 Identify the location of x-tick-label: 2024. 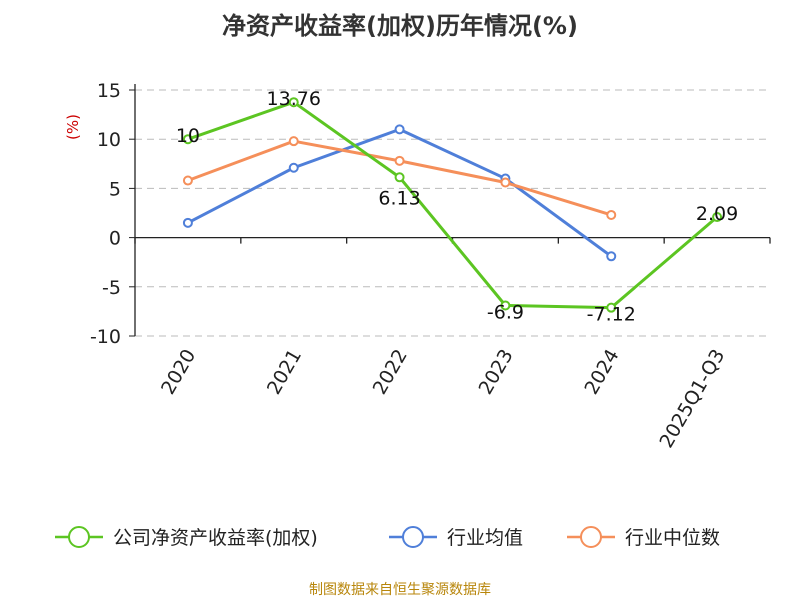
(601, 372).